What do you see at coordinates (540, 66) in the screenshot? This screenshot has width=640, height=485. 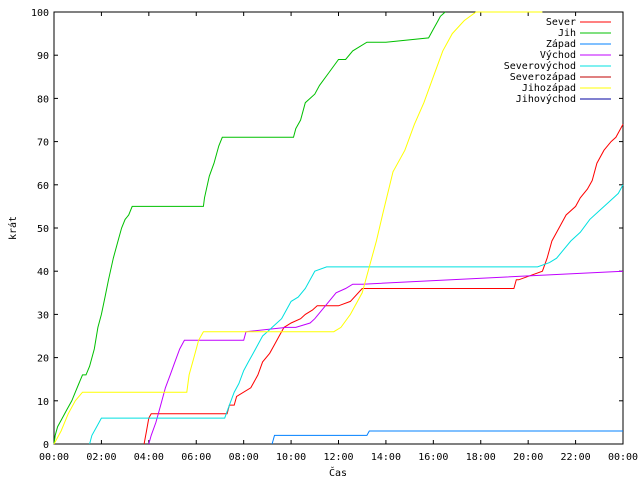 I see `legend-label-severovychod: Severovýchod` at bounding box center [540, 66].